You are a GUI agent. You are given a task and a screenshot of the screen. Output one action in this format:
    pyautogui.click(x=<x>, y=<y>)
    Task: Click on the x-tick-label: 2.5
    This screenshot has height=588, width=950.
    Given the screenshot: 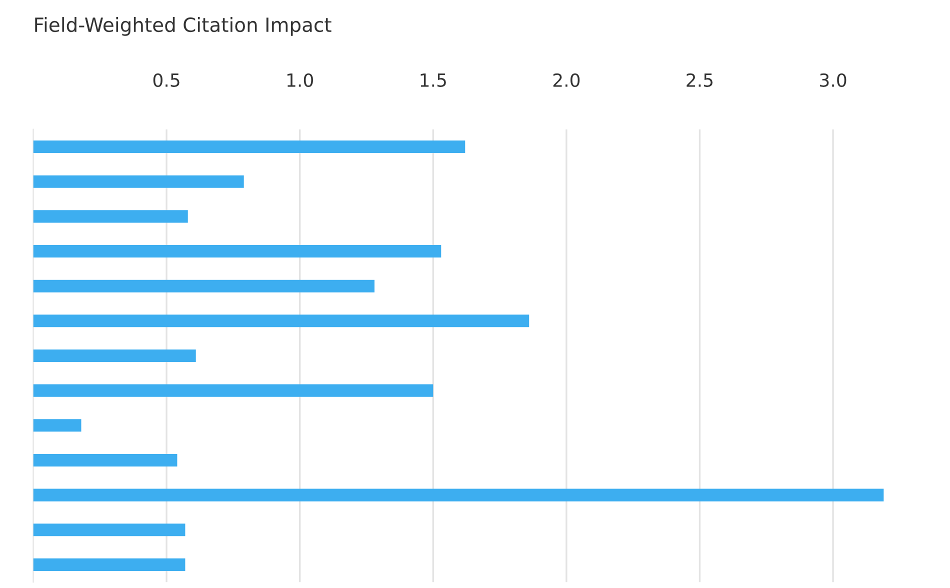 What is the action you would take?
    pyautogui.click(x=699, y=80)
    